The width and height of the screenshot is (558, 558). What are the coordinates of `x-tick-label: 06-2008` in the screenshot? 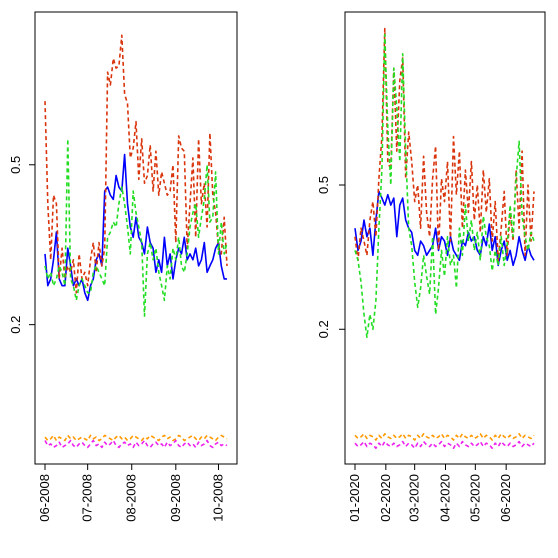 It's located at (44, 498).